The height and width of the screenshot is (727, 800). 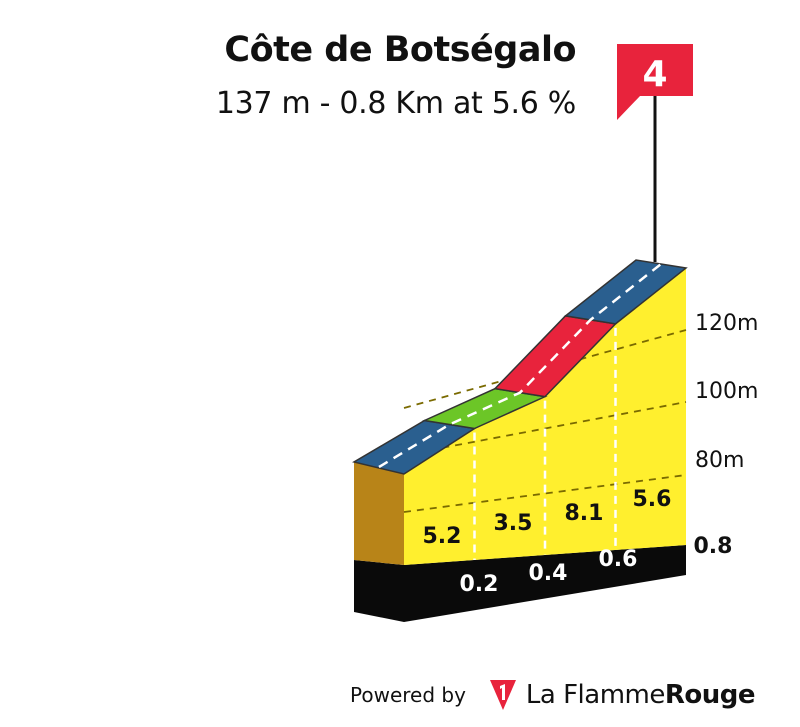 What do you see at coordinates (379, 591) in the screenshot?
I see `distance-band-side` at bounding box center [379, 591].